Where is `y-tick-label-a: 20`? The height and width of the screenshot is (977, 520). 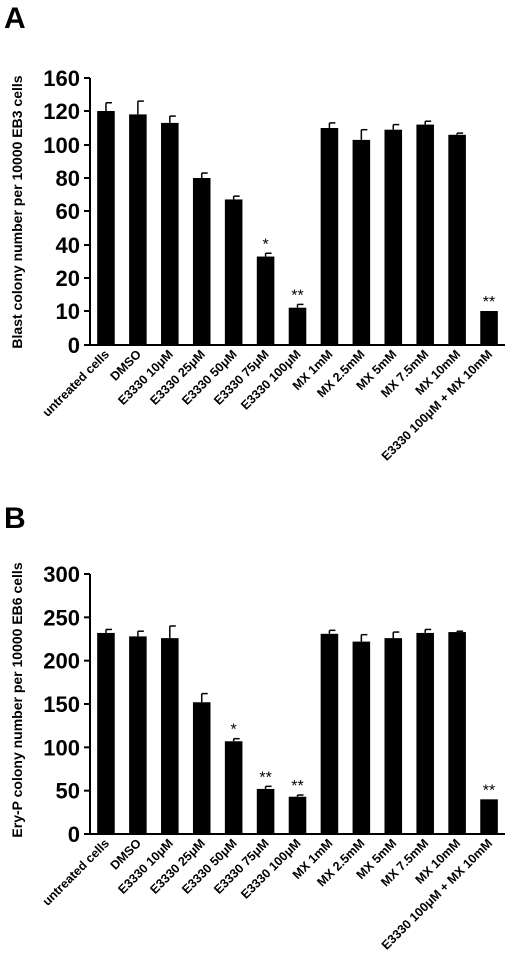 y-tick-label-a: 20 is located at coordinates (68, 278).